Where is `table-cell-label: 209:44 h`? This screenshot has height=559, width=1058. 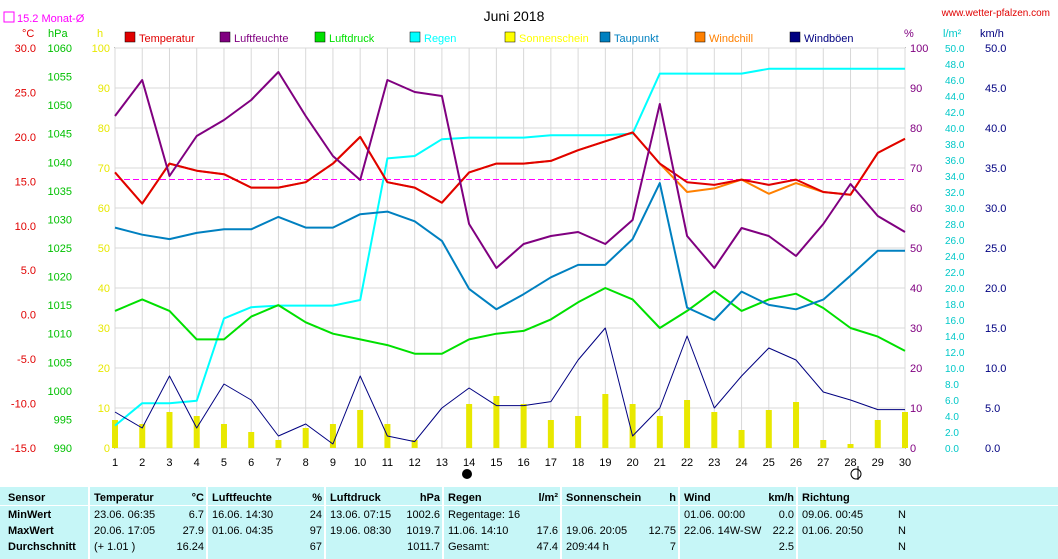
table-cell-label: 209:44 h is located at coordinates (587, 547).